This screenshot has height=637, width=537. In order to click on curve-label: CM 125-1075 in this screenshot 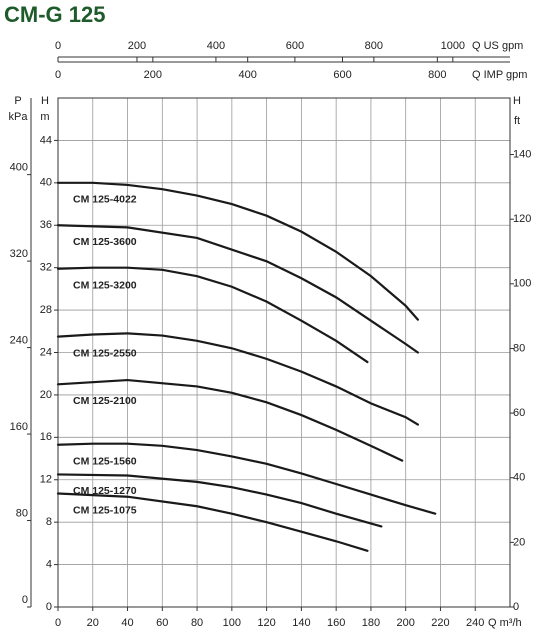, I will do `click(105, 510)`.